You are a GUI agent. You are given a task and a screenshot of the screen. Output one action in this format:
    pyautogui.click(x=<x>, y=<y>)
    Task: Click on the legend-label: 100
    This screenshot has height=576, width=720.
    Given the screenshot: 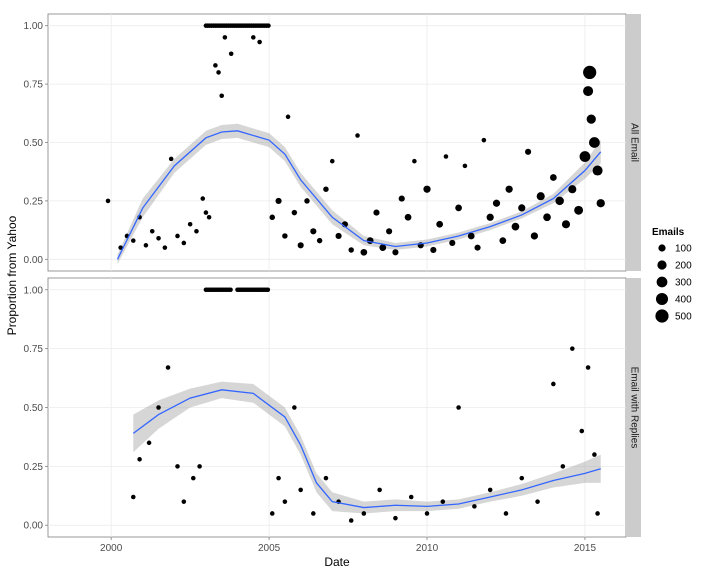 What is the action you would take?
    pyautogui.click(x=683, y=249)
    